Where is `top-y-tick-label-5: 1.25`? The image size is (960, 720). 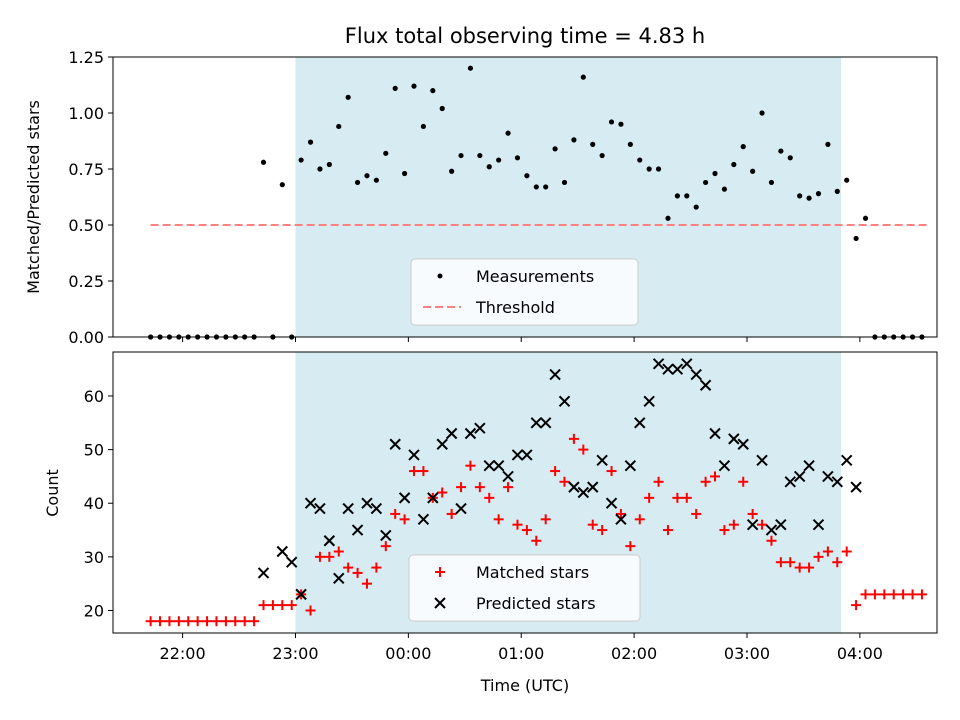
top-y-tick-label-5: 1.25 is located at coordinates (86, 57).